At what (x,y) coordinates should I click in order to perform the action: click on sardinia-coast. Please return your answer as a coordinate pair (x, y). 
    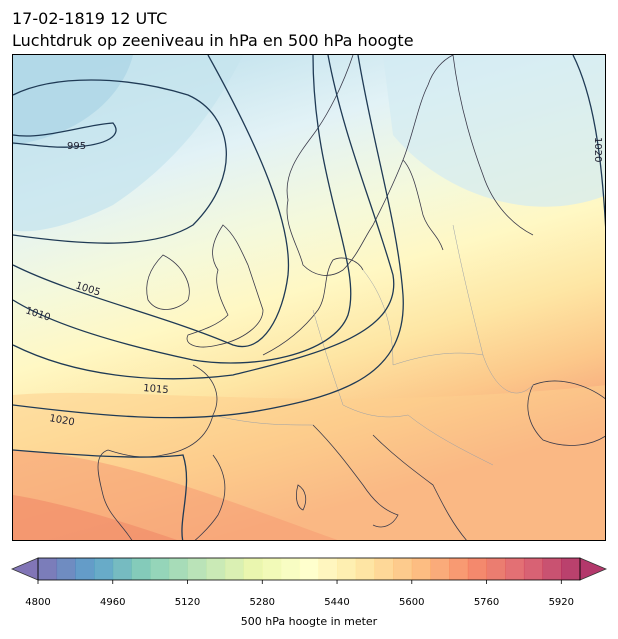
    Looking at the image, I should click on (301, 497).